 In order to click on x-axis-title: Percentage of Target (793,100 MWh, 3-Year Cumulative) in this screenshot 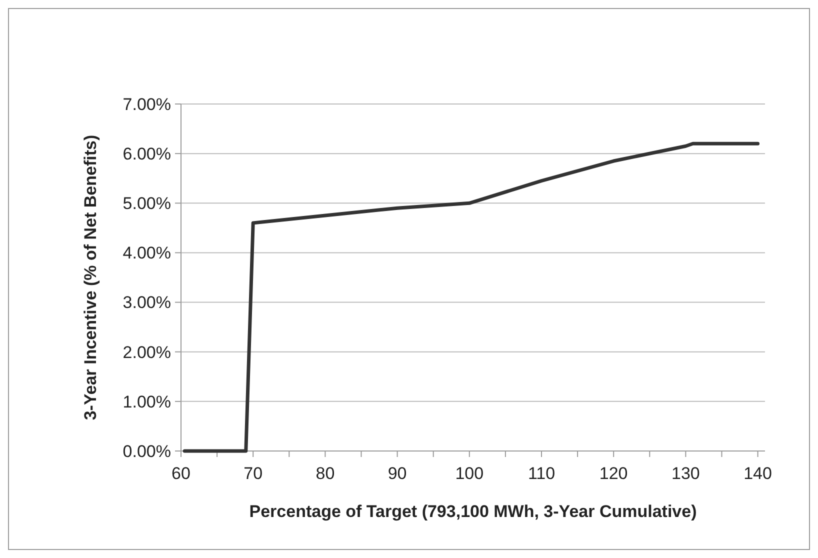, I will do `click(473, 511)`.